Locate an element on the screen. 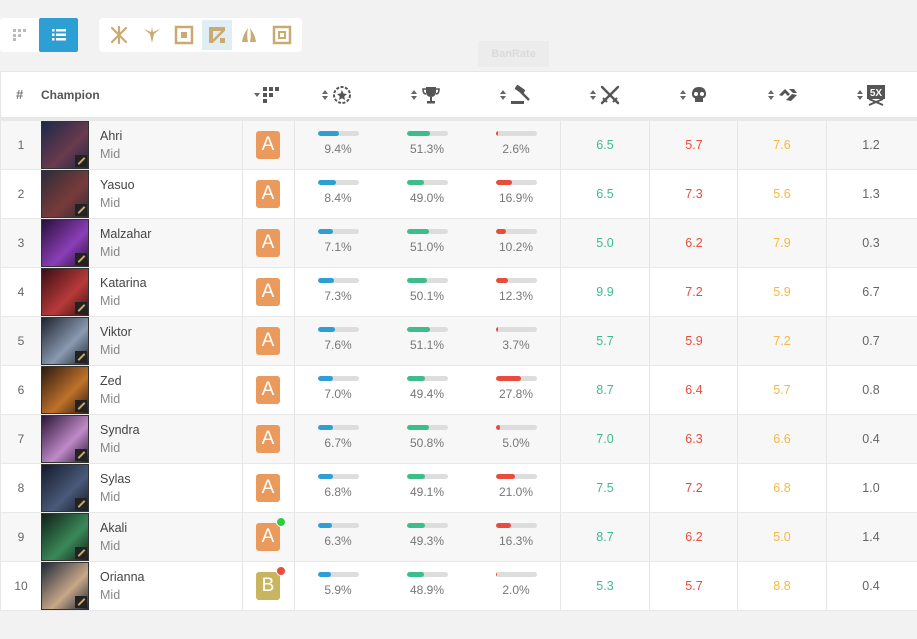  table-row: 4 Katarina Mid A 7.3% 50.1% 12.3% is located at coordinates (459, 292).